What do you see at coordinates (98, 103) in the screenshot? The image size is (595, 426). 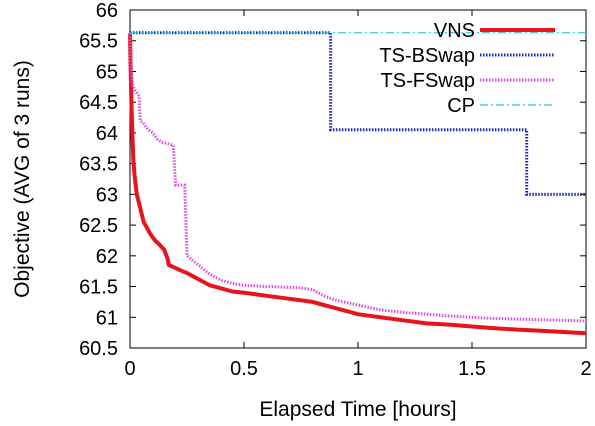 I see `y-tick-label: 64.5` at bounding box center [98, 103].